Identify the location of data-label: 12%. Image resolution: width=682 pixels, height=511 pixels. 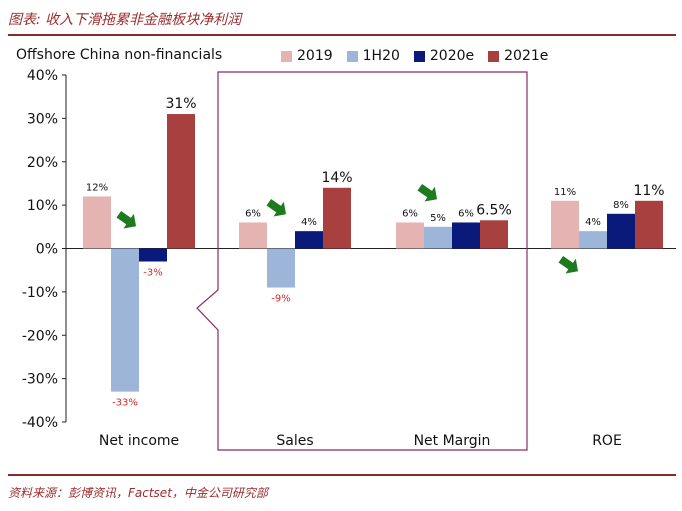
(97, 187).